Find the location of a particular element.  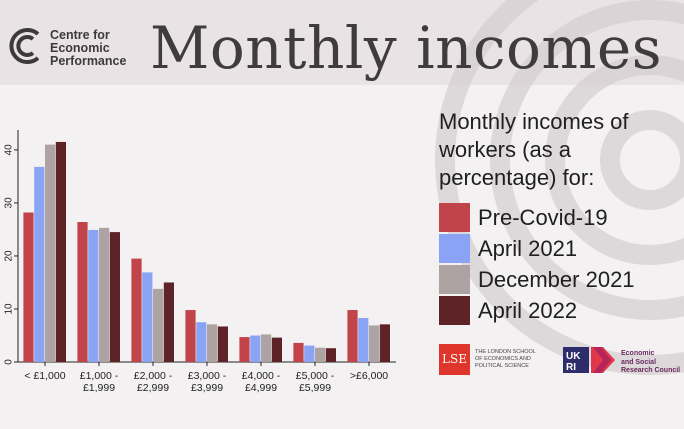

cep-logo-icon is located at coordinates (24, 46).